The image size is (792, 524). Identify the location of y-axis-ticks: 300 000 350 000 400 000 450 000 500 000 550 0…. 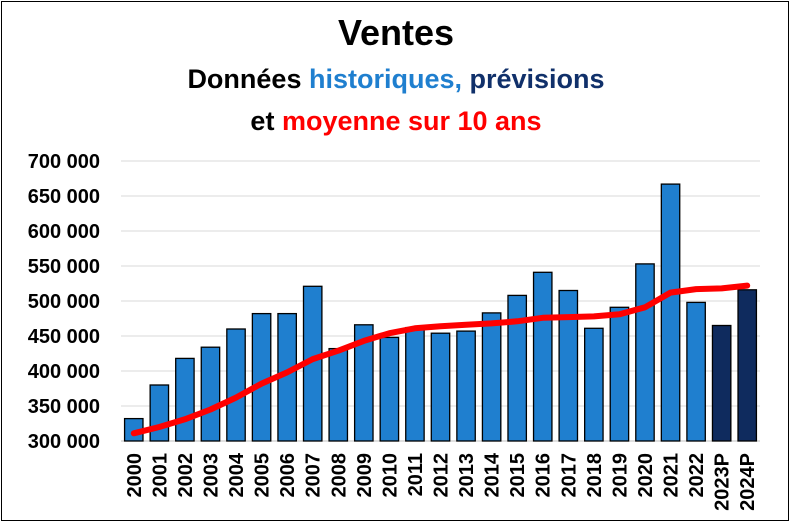
(64, 302).